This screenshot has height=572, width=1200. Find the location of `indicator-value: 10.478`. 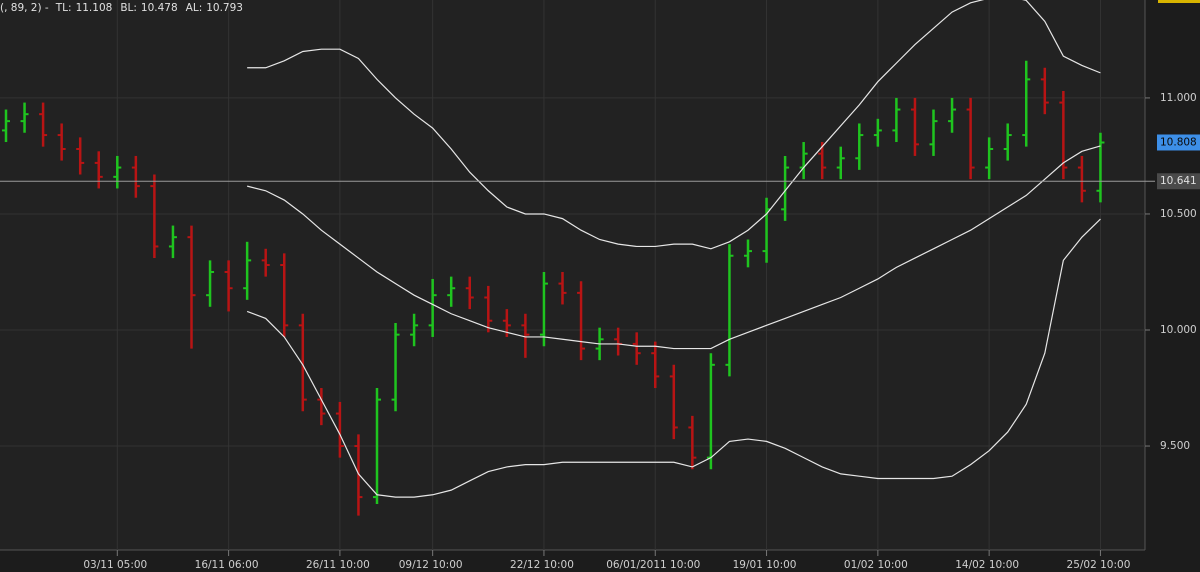

indicator-value: 10.478 is located at coordinates (159, 8).